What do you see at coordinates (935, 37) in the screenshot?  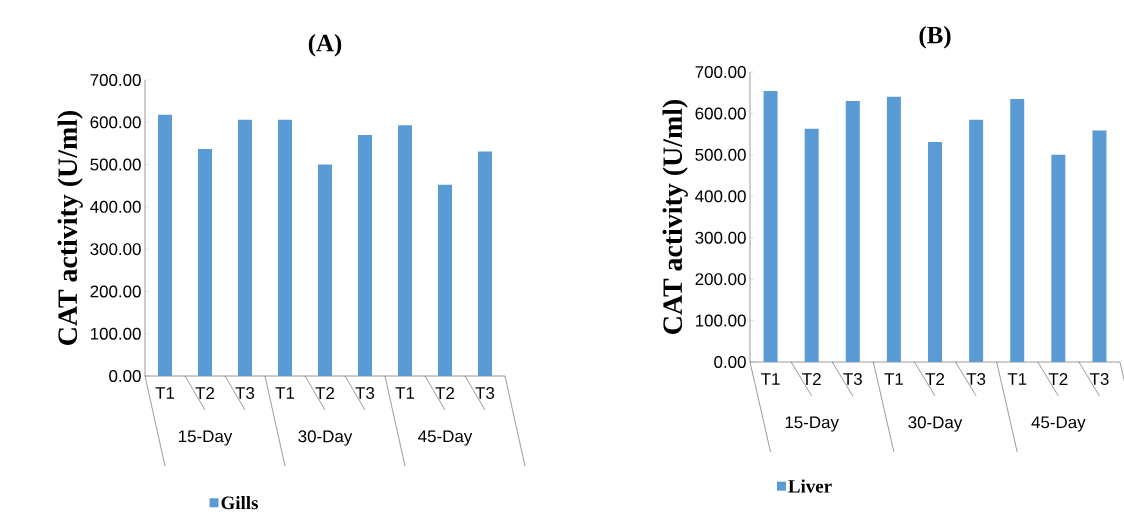 I see `chart-title: (B)` at bounding box center [935, 37].